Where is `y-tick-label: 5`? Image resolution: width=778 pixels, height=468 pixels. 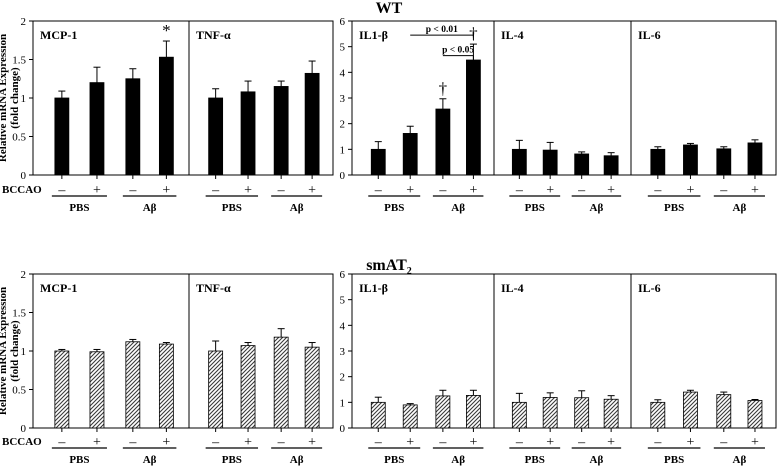 y-tick-label: 5 is located at coordinates (343, 48).